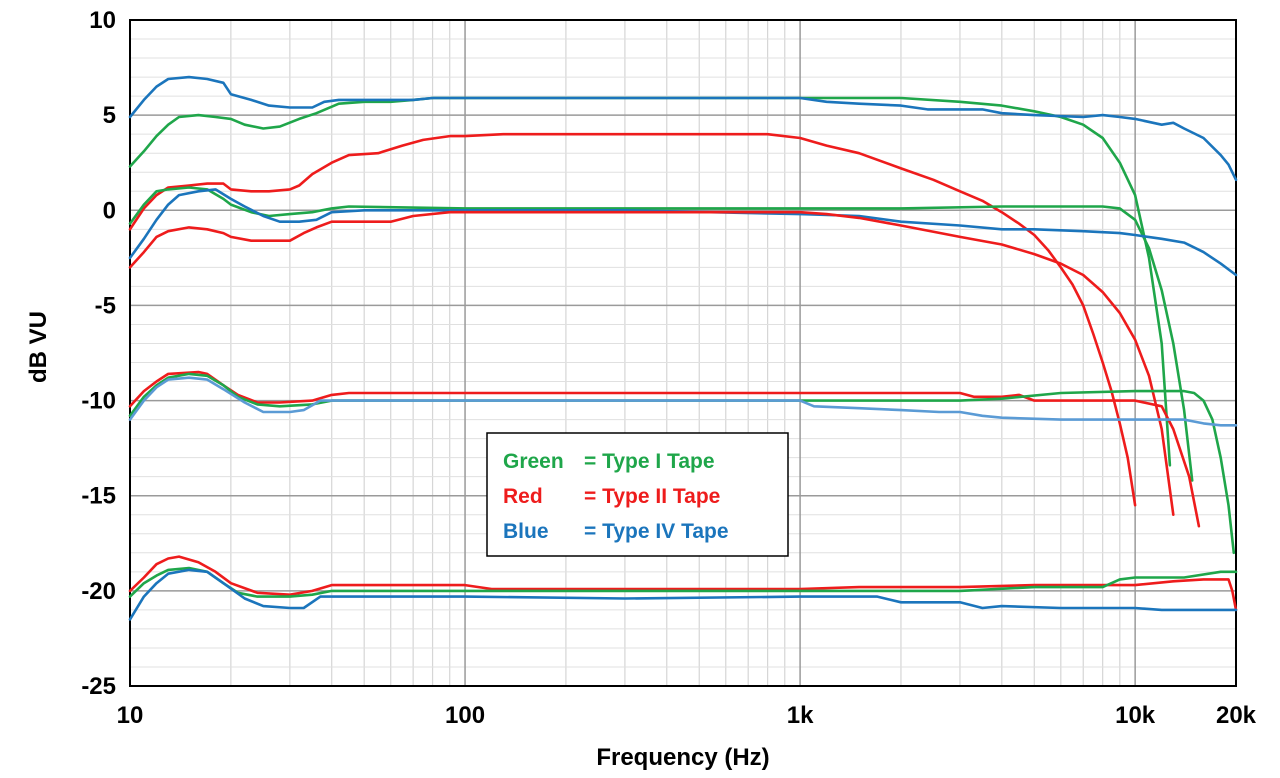 The image size is (1280, 778). I want to click on y-axis-title: dB VU, so click(38, 347).